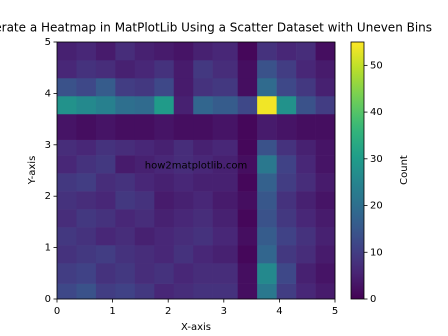 Image resolution: width=448 pixels, height=336 pixels. I want to click on y-tick-label: 0, so click(48, 299).